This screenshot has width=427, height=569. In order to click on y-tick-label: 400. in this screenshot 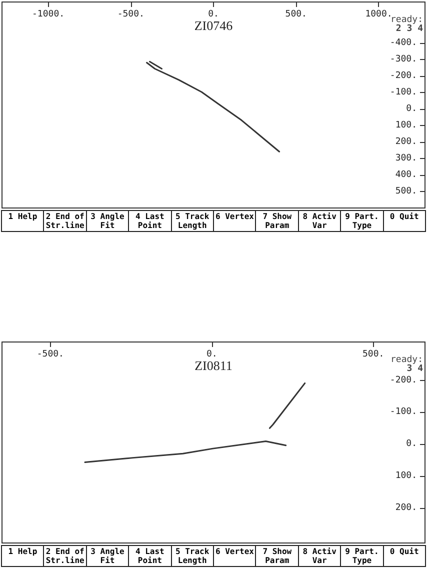, I will do `click(406, 175)`.